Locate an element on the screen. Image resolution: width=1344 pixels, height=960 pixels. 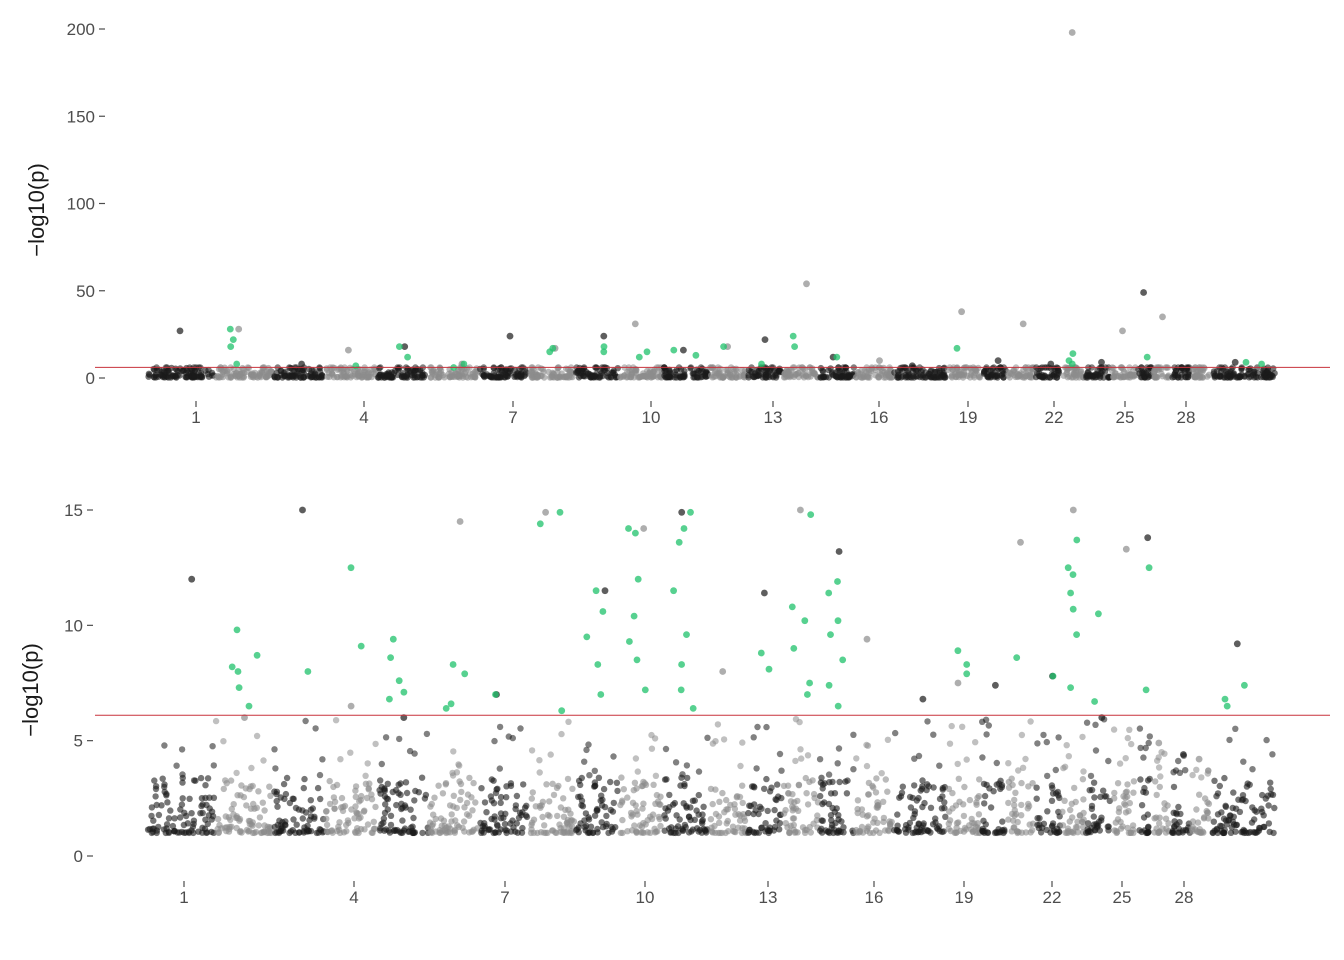
x-tick-label: 10 is located at coordinates (645, 897).